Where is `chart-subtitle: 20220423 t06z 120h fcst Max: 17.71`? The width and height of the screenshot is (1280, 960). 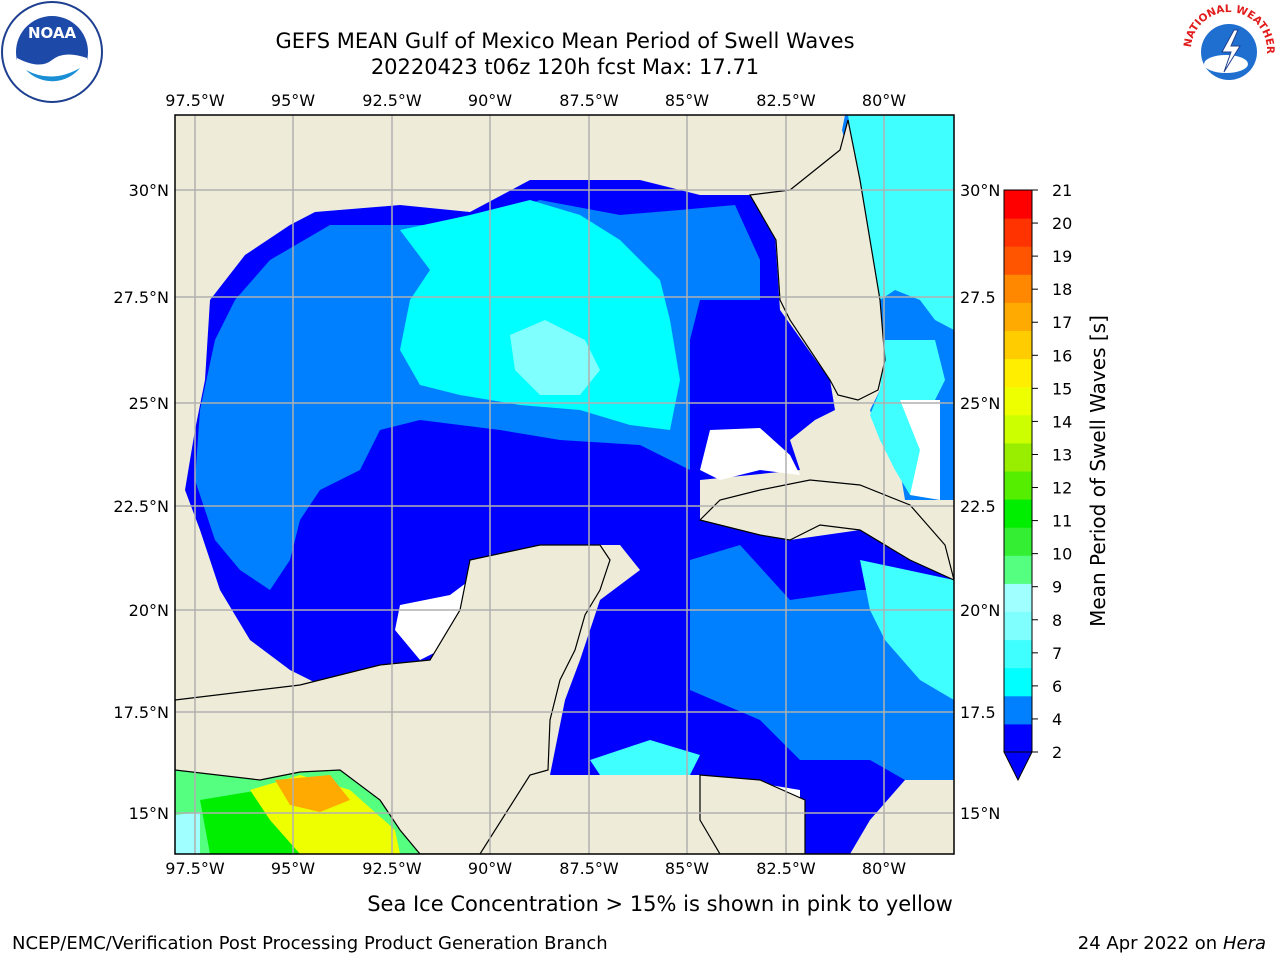 chart-subtitle: 20220423 t06z 120h fcst Max: 17.71 is located at coordinates (565, 67).